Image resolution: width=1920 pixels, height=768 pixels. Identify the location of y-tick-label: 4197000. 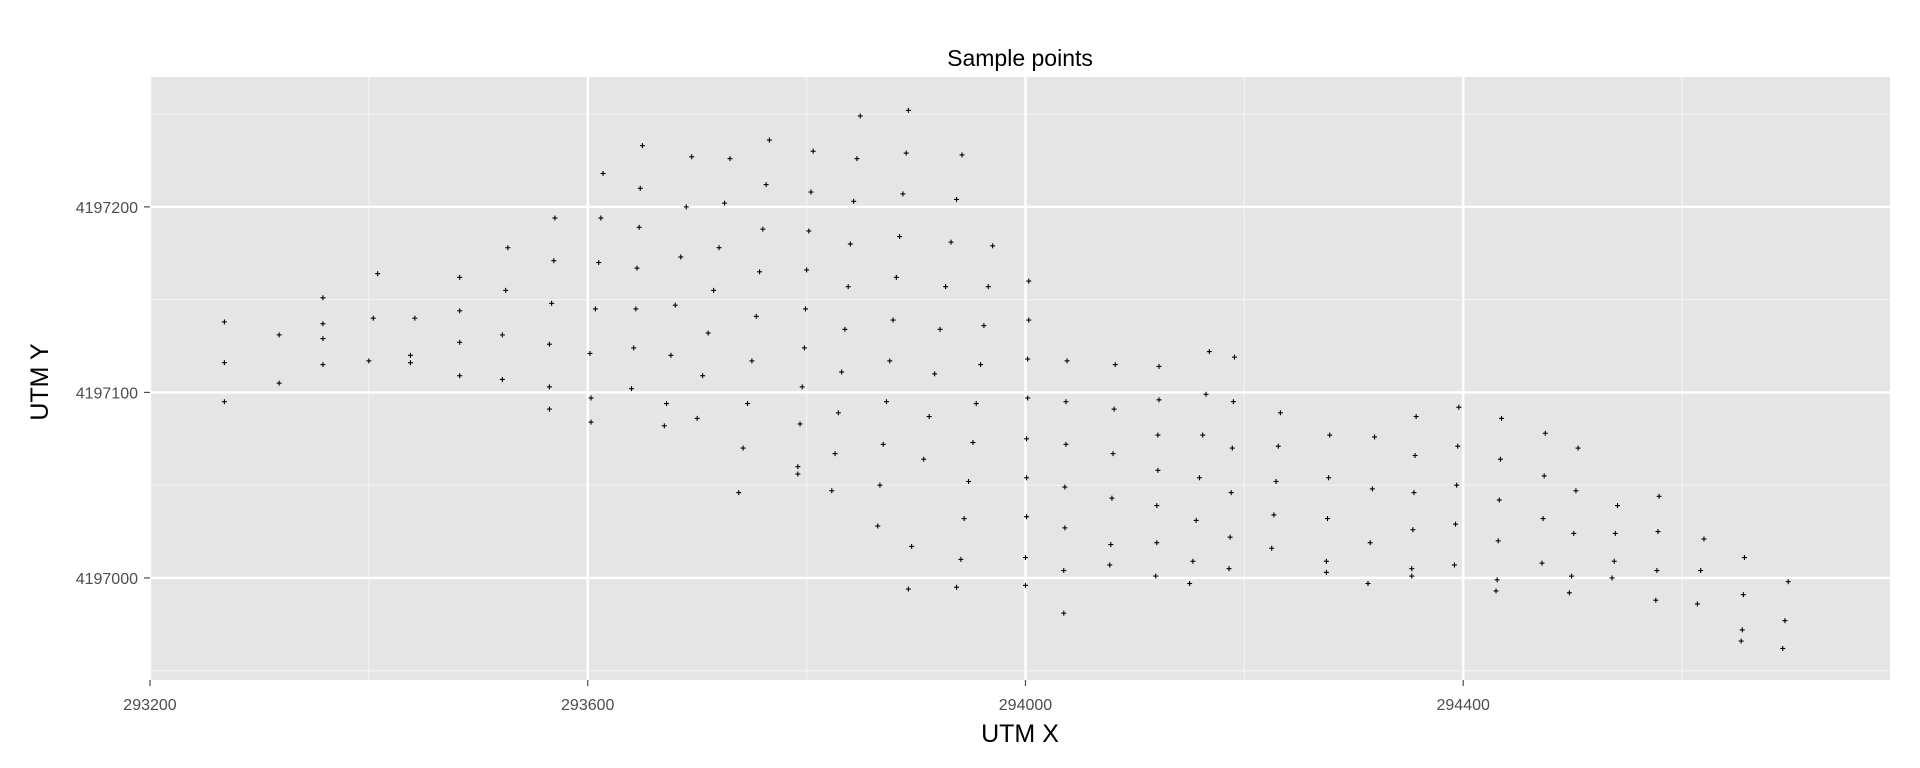
(107, 579).